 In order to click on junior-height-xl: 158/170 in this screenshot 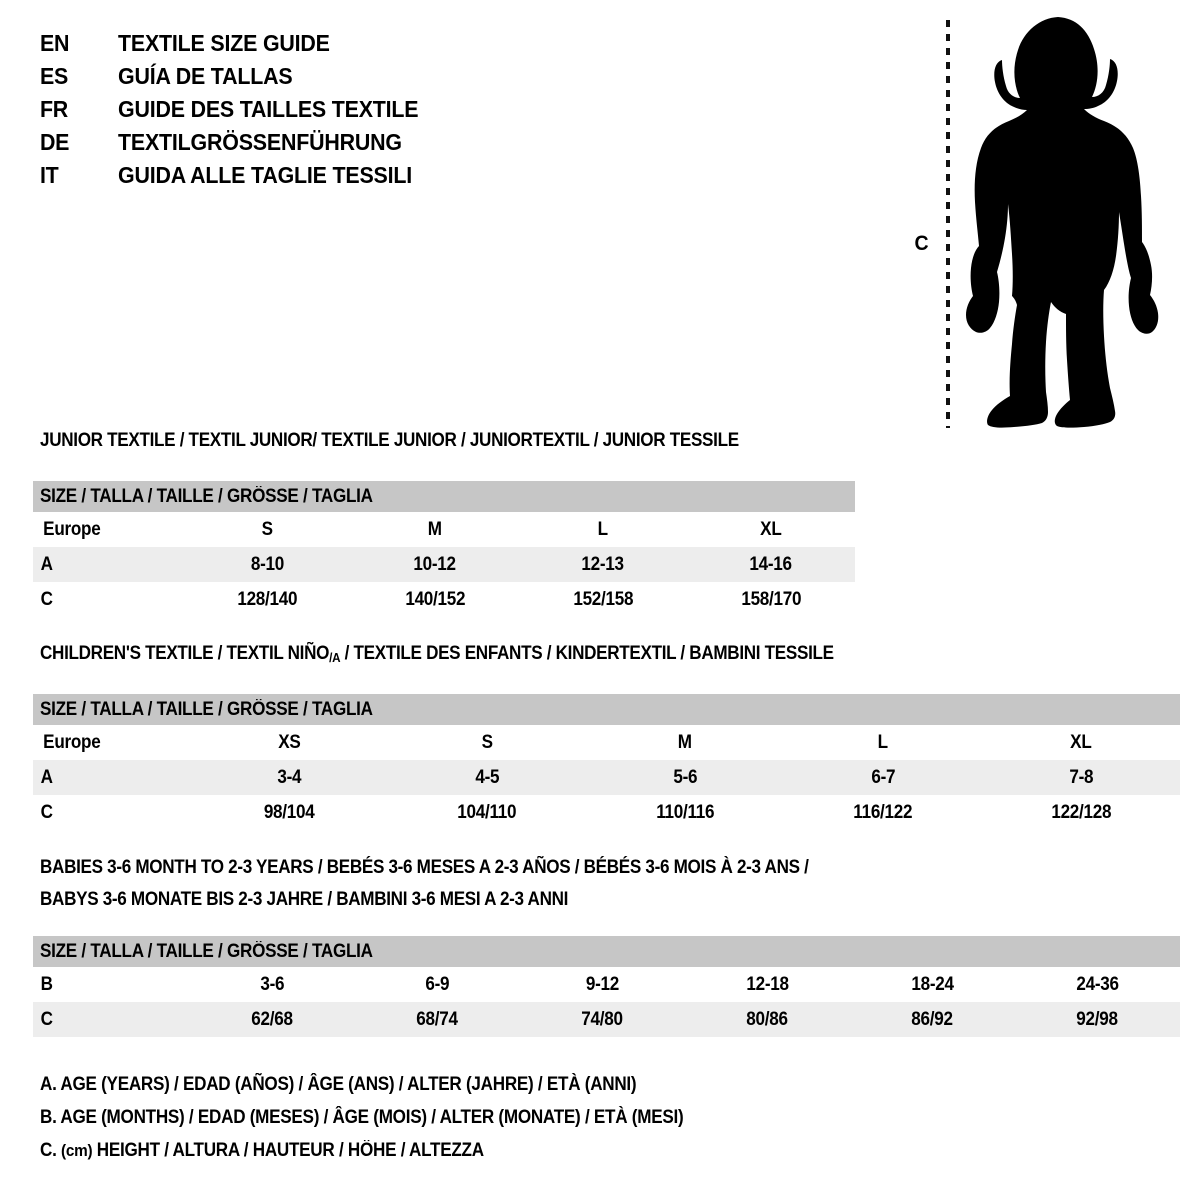, I will do `click(771, 599)`.